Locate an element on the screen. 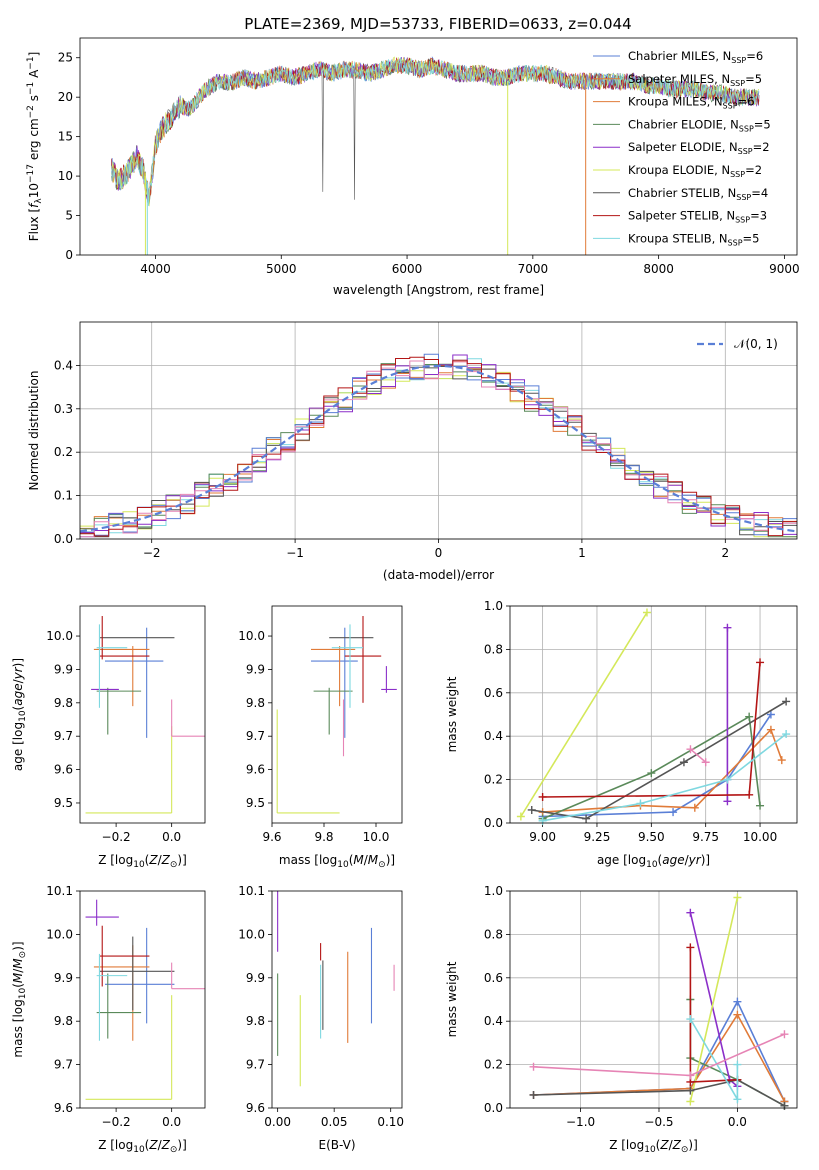 The height and width of the screenshot is (1170, 819). axis-label-part: Z [log is located at coordinates (115, 860).